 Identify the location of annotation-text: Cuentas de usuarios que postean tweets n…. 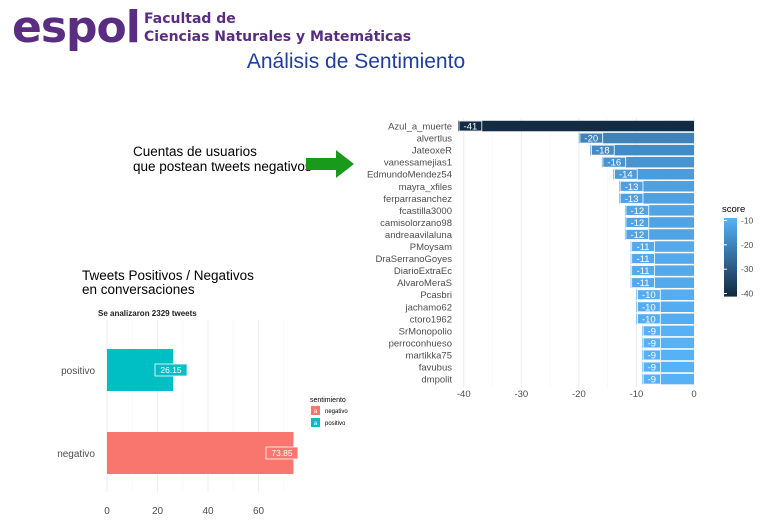
(222, 159).